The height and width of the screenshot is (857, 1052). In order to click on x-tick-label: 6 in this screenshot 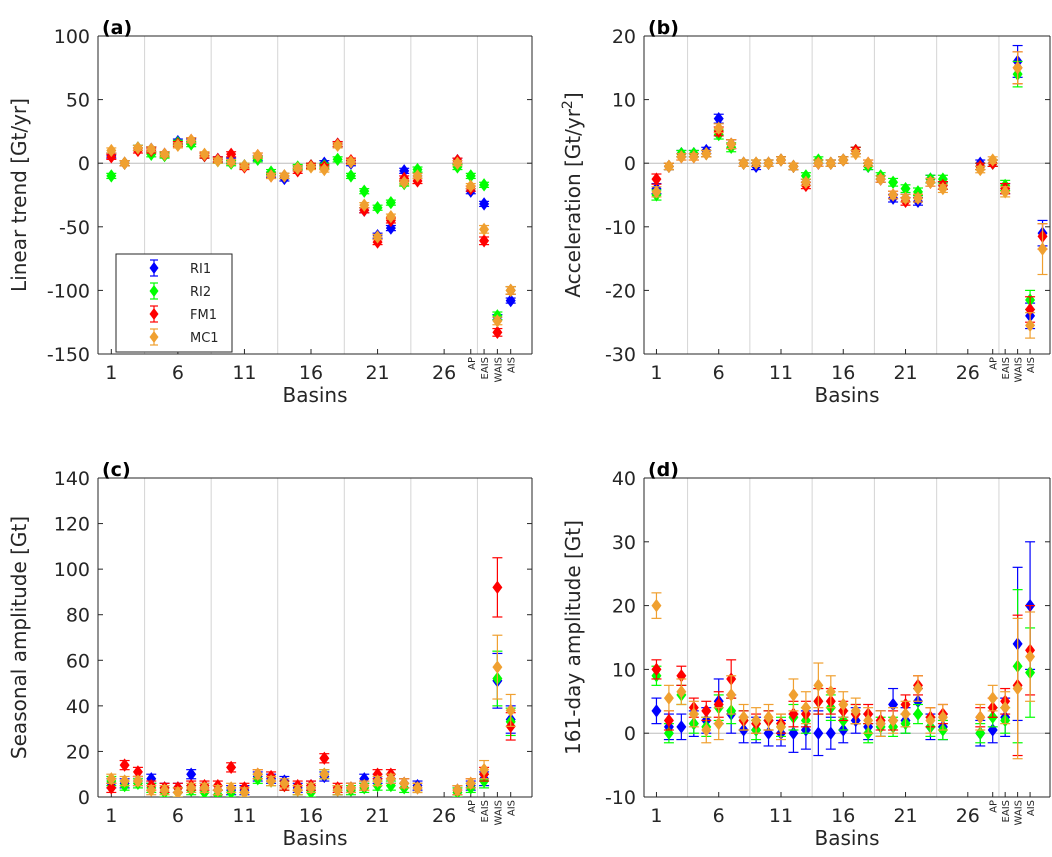, I will do `click(719, 816)`.